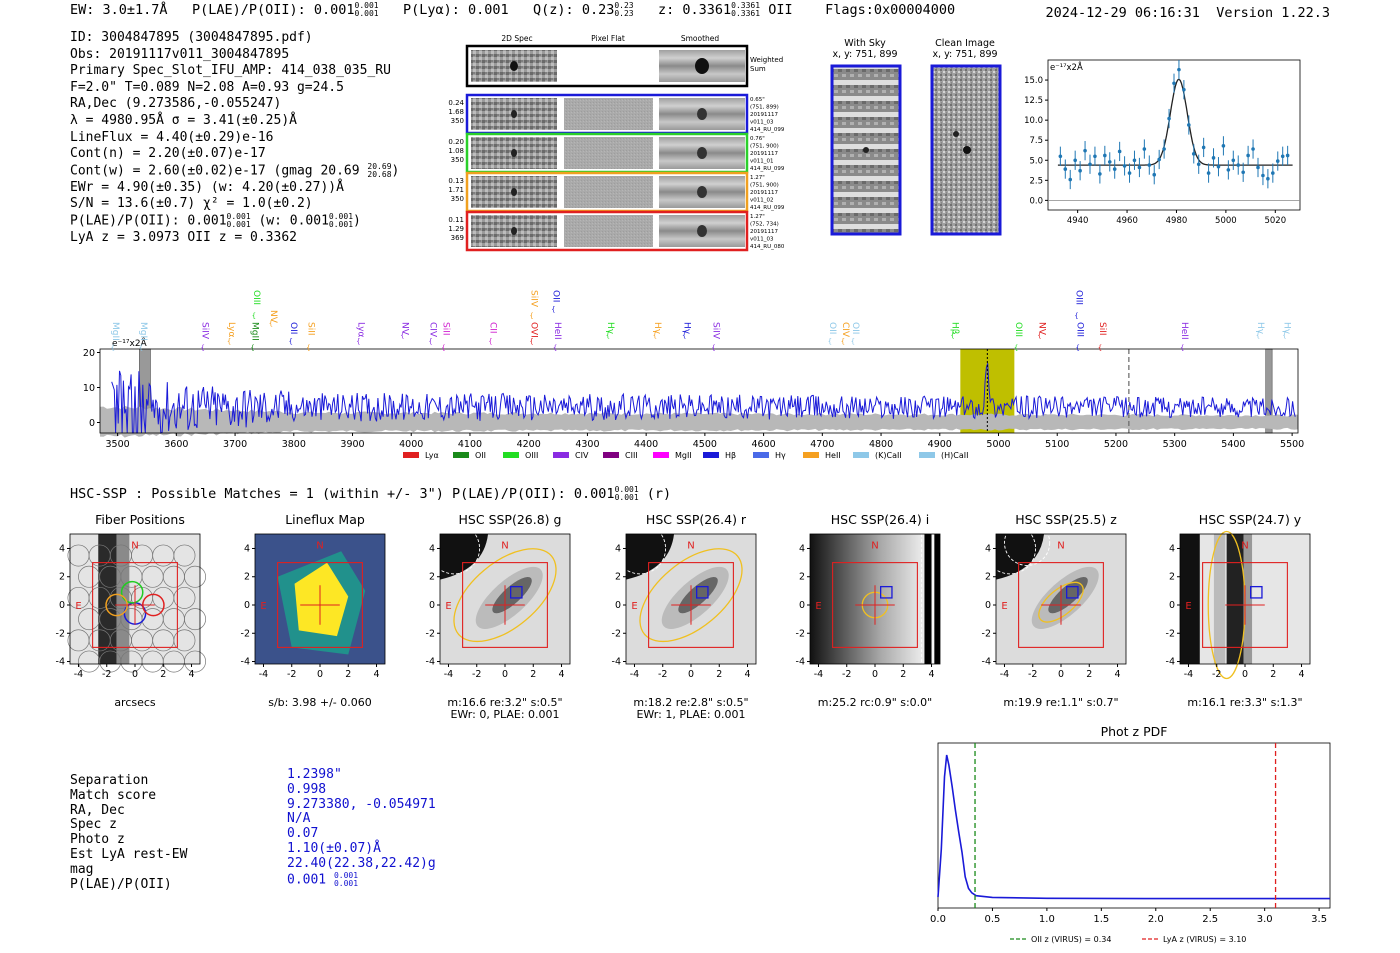 Image resolution: width=1400 pixels, height=953 pixels. What do you see at coordinates (610, 328) in the screenshot?
I see `spectrum-line-label: Hγ` at bounding box center [610, 328].